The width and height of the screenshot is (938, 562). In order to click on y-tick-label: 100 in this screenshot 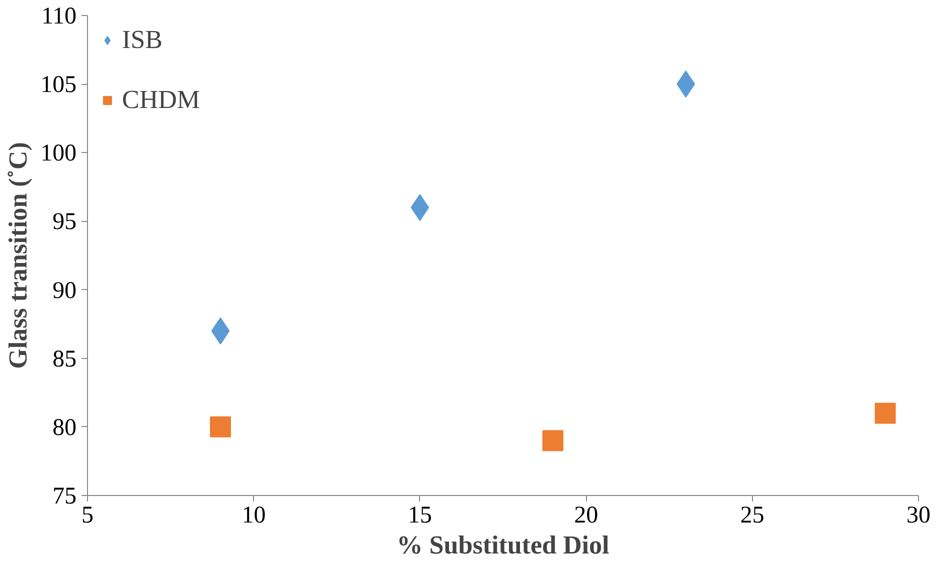, I will do `click(58, 153)`.